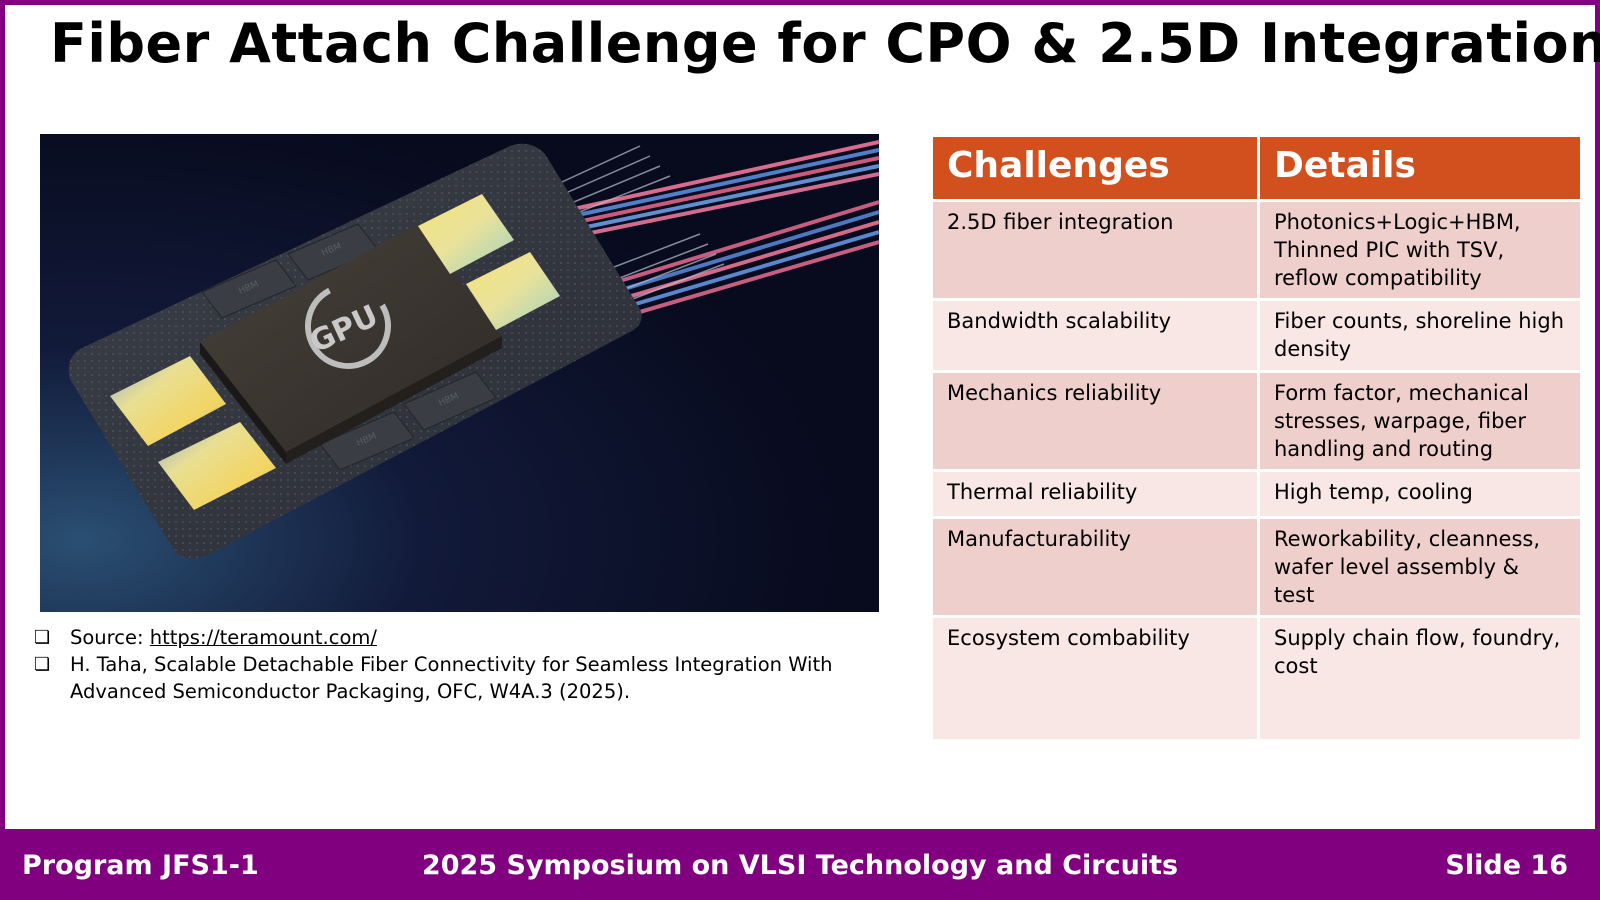 The height and width of the screenshot is (900, 1600). Describe the element at coordinates (1420, 168) in the screenshot. I see `column-header-details: Details` at that location.